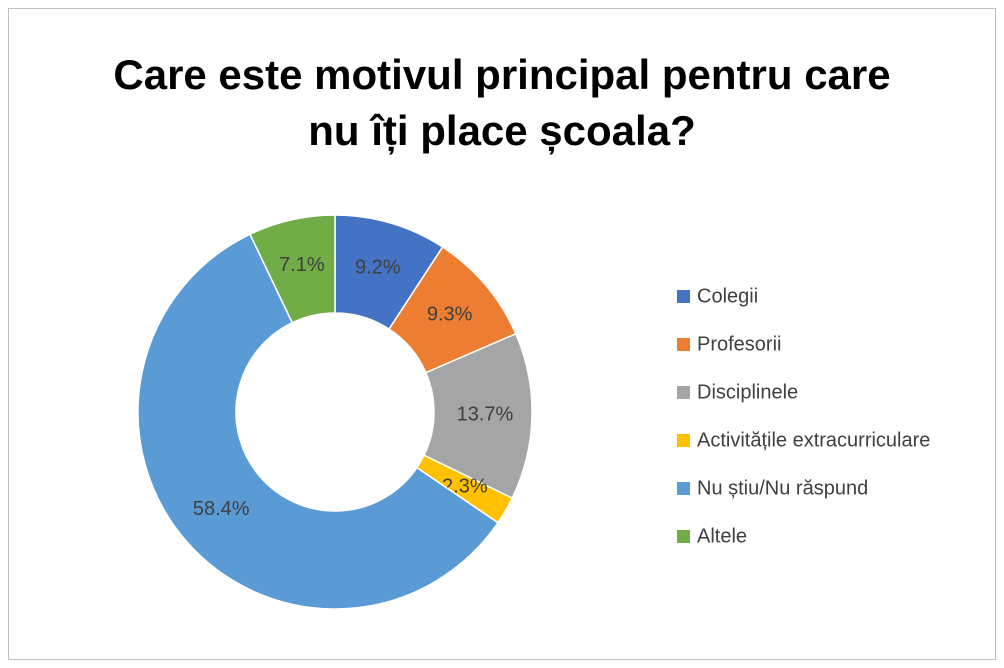 This screenshot has height=668, width=1004. Describe the element at coordinates (727, 296) in the screenshot. I see `legend-label: Colegii` at that location.